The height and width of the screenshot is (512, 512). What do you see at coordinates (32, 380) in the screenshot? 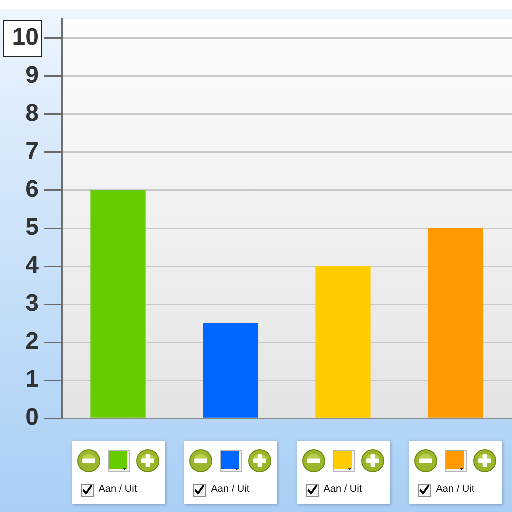
I see `y-tick-label: 1` at bounding box center [32, 380].